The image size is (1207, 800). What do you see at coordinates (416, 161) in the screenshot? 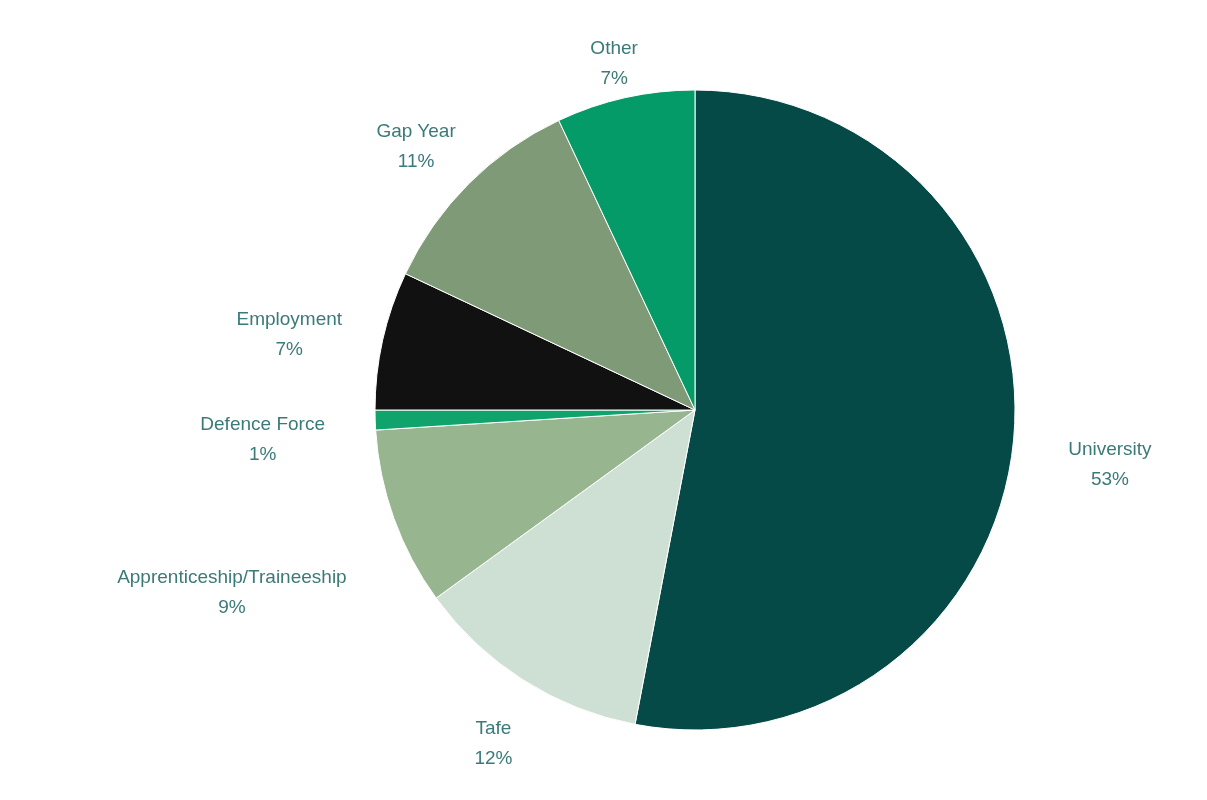
I see `data-label: 11%` at bounding box center [416, 161].